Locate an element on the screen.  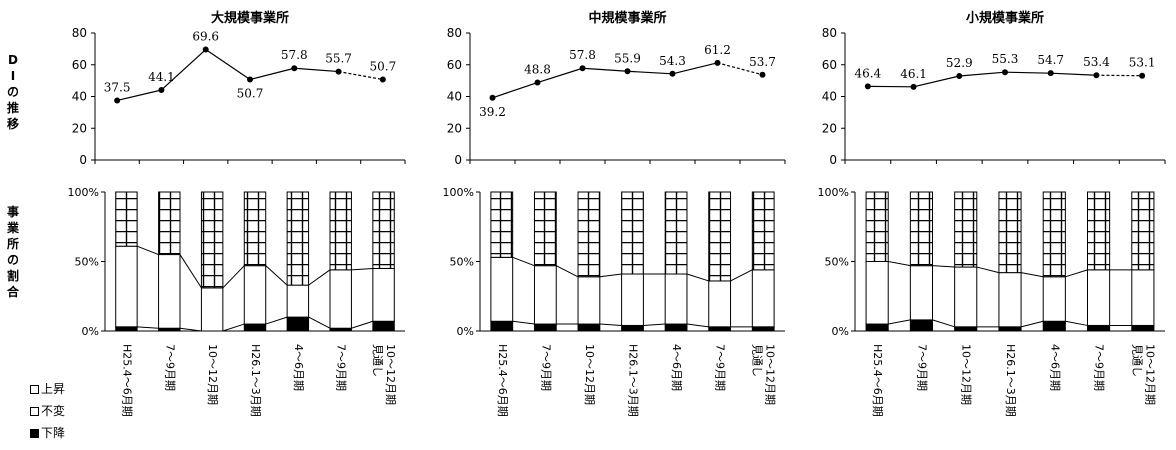
y-tick-label: 100% is located at coordinates (458, 192).